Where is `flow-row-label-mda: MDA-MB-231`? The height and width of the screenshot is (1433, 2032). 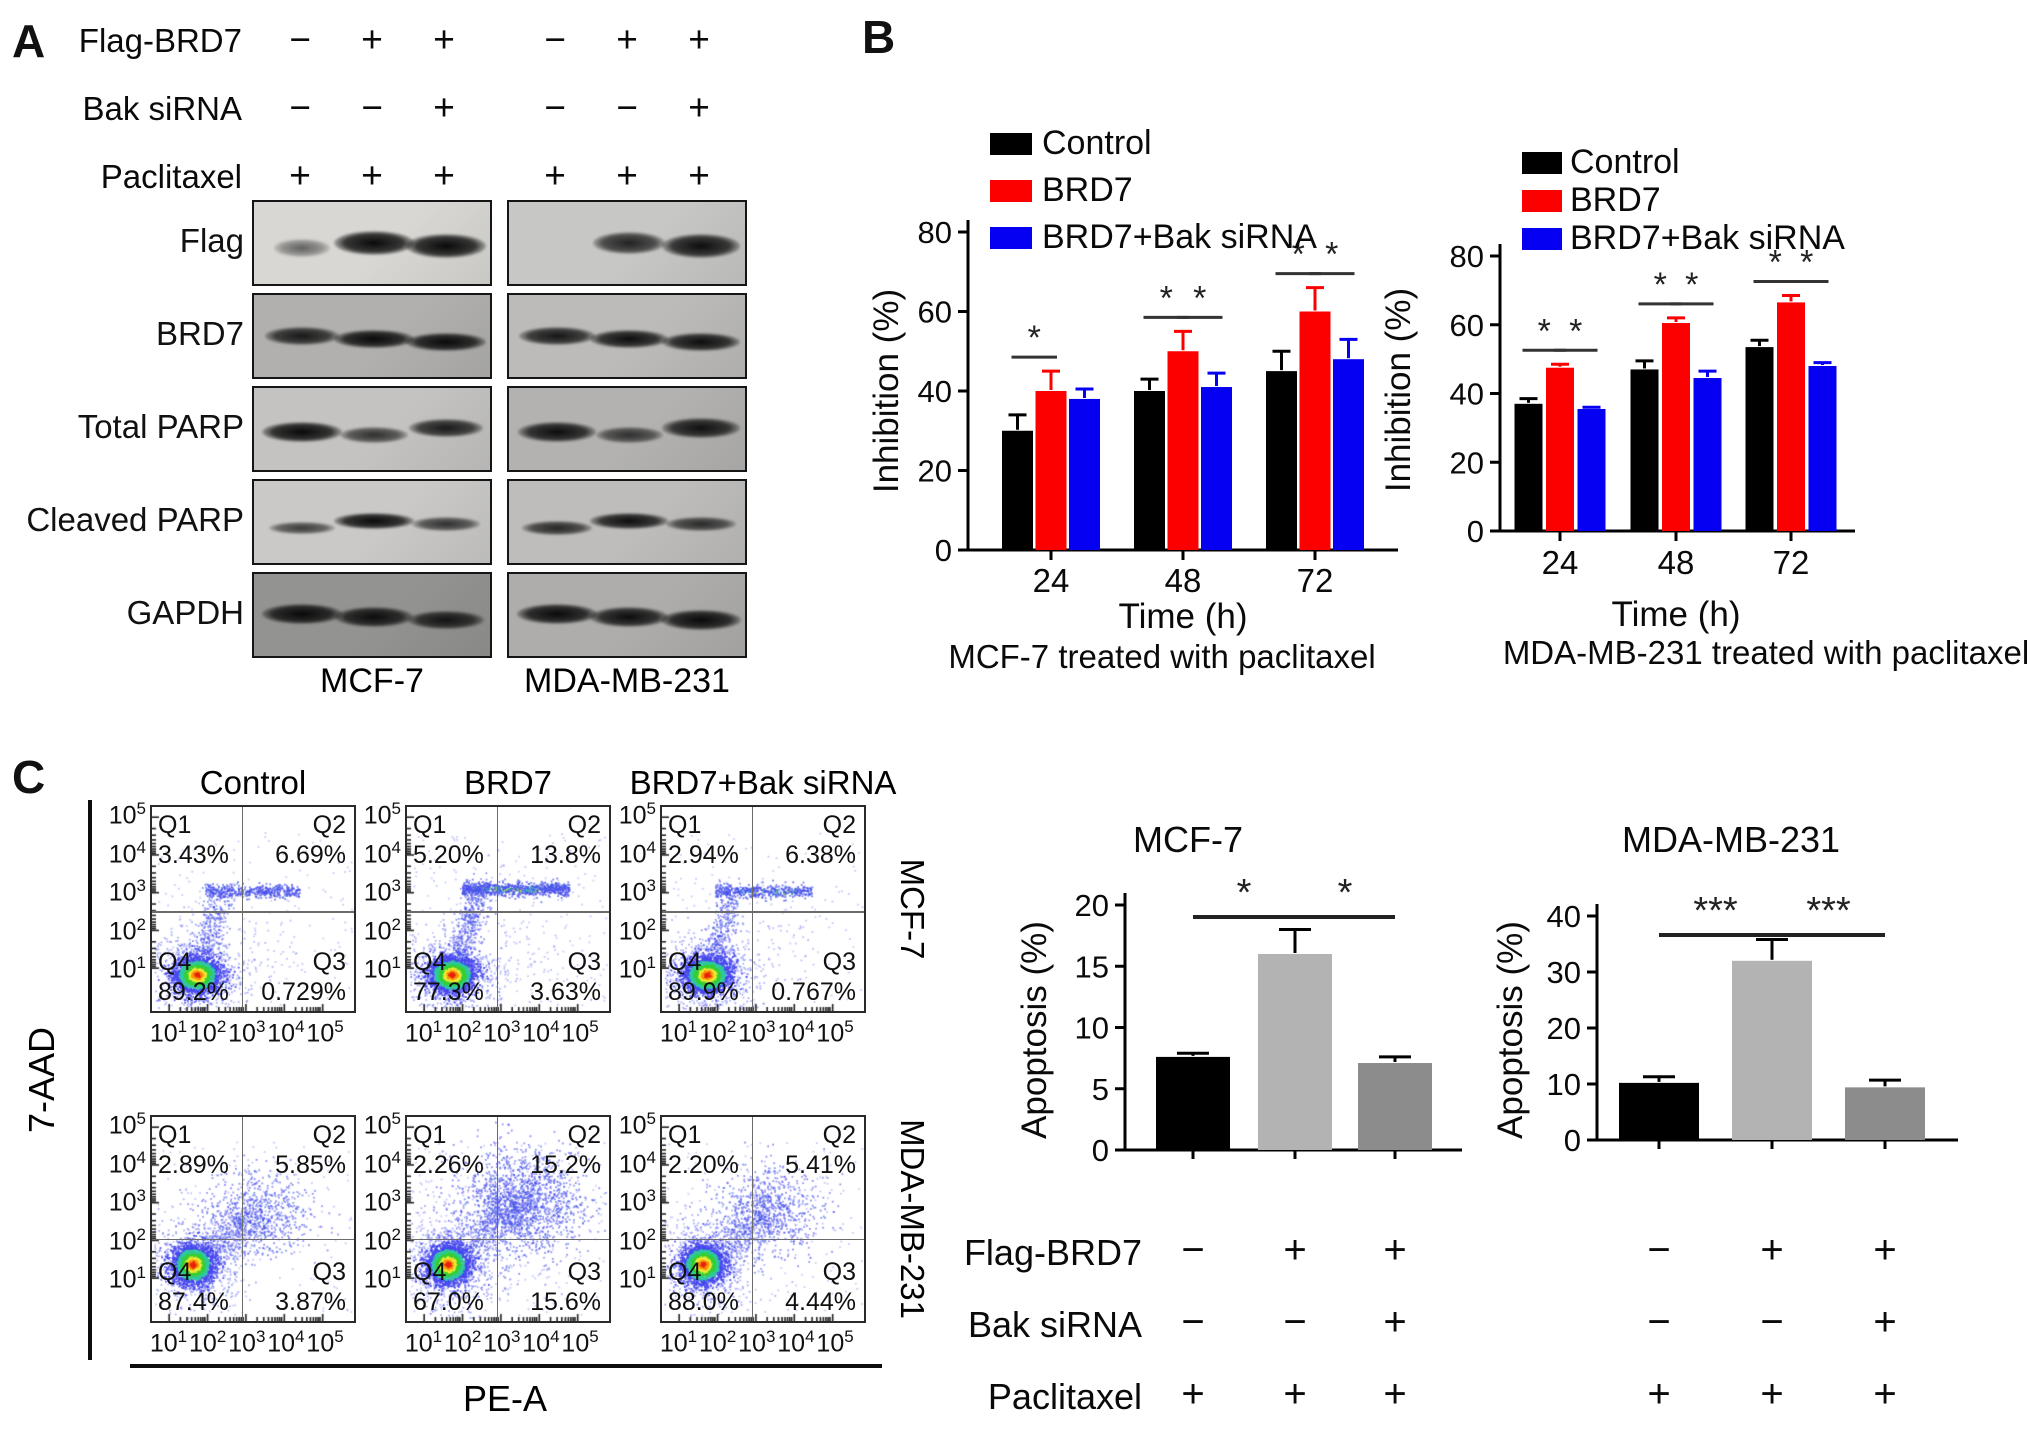
flow-row-label-mda: MDA-MB-231 is located at coordinates (912, 1219).